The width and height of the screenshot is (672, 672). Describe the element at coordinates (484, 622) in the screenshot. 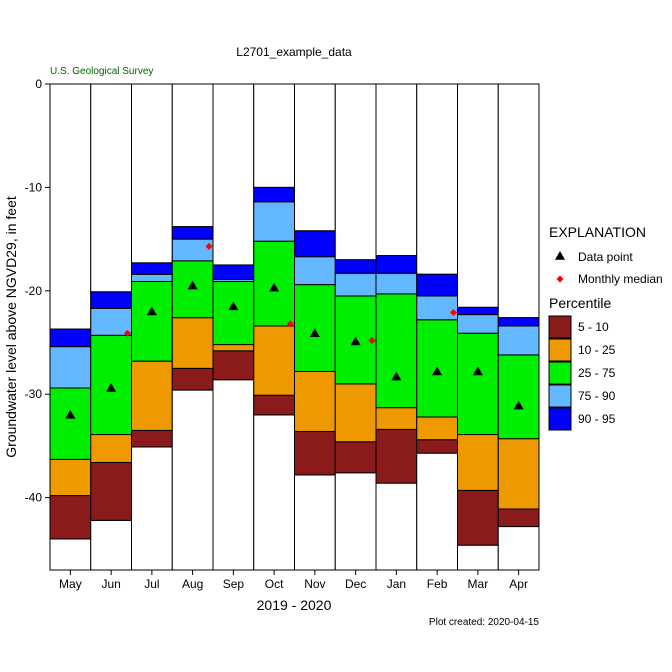

I see `plot-created-label: Plot created: 2020-04-15` at that location.